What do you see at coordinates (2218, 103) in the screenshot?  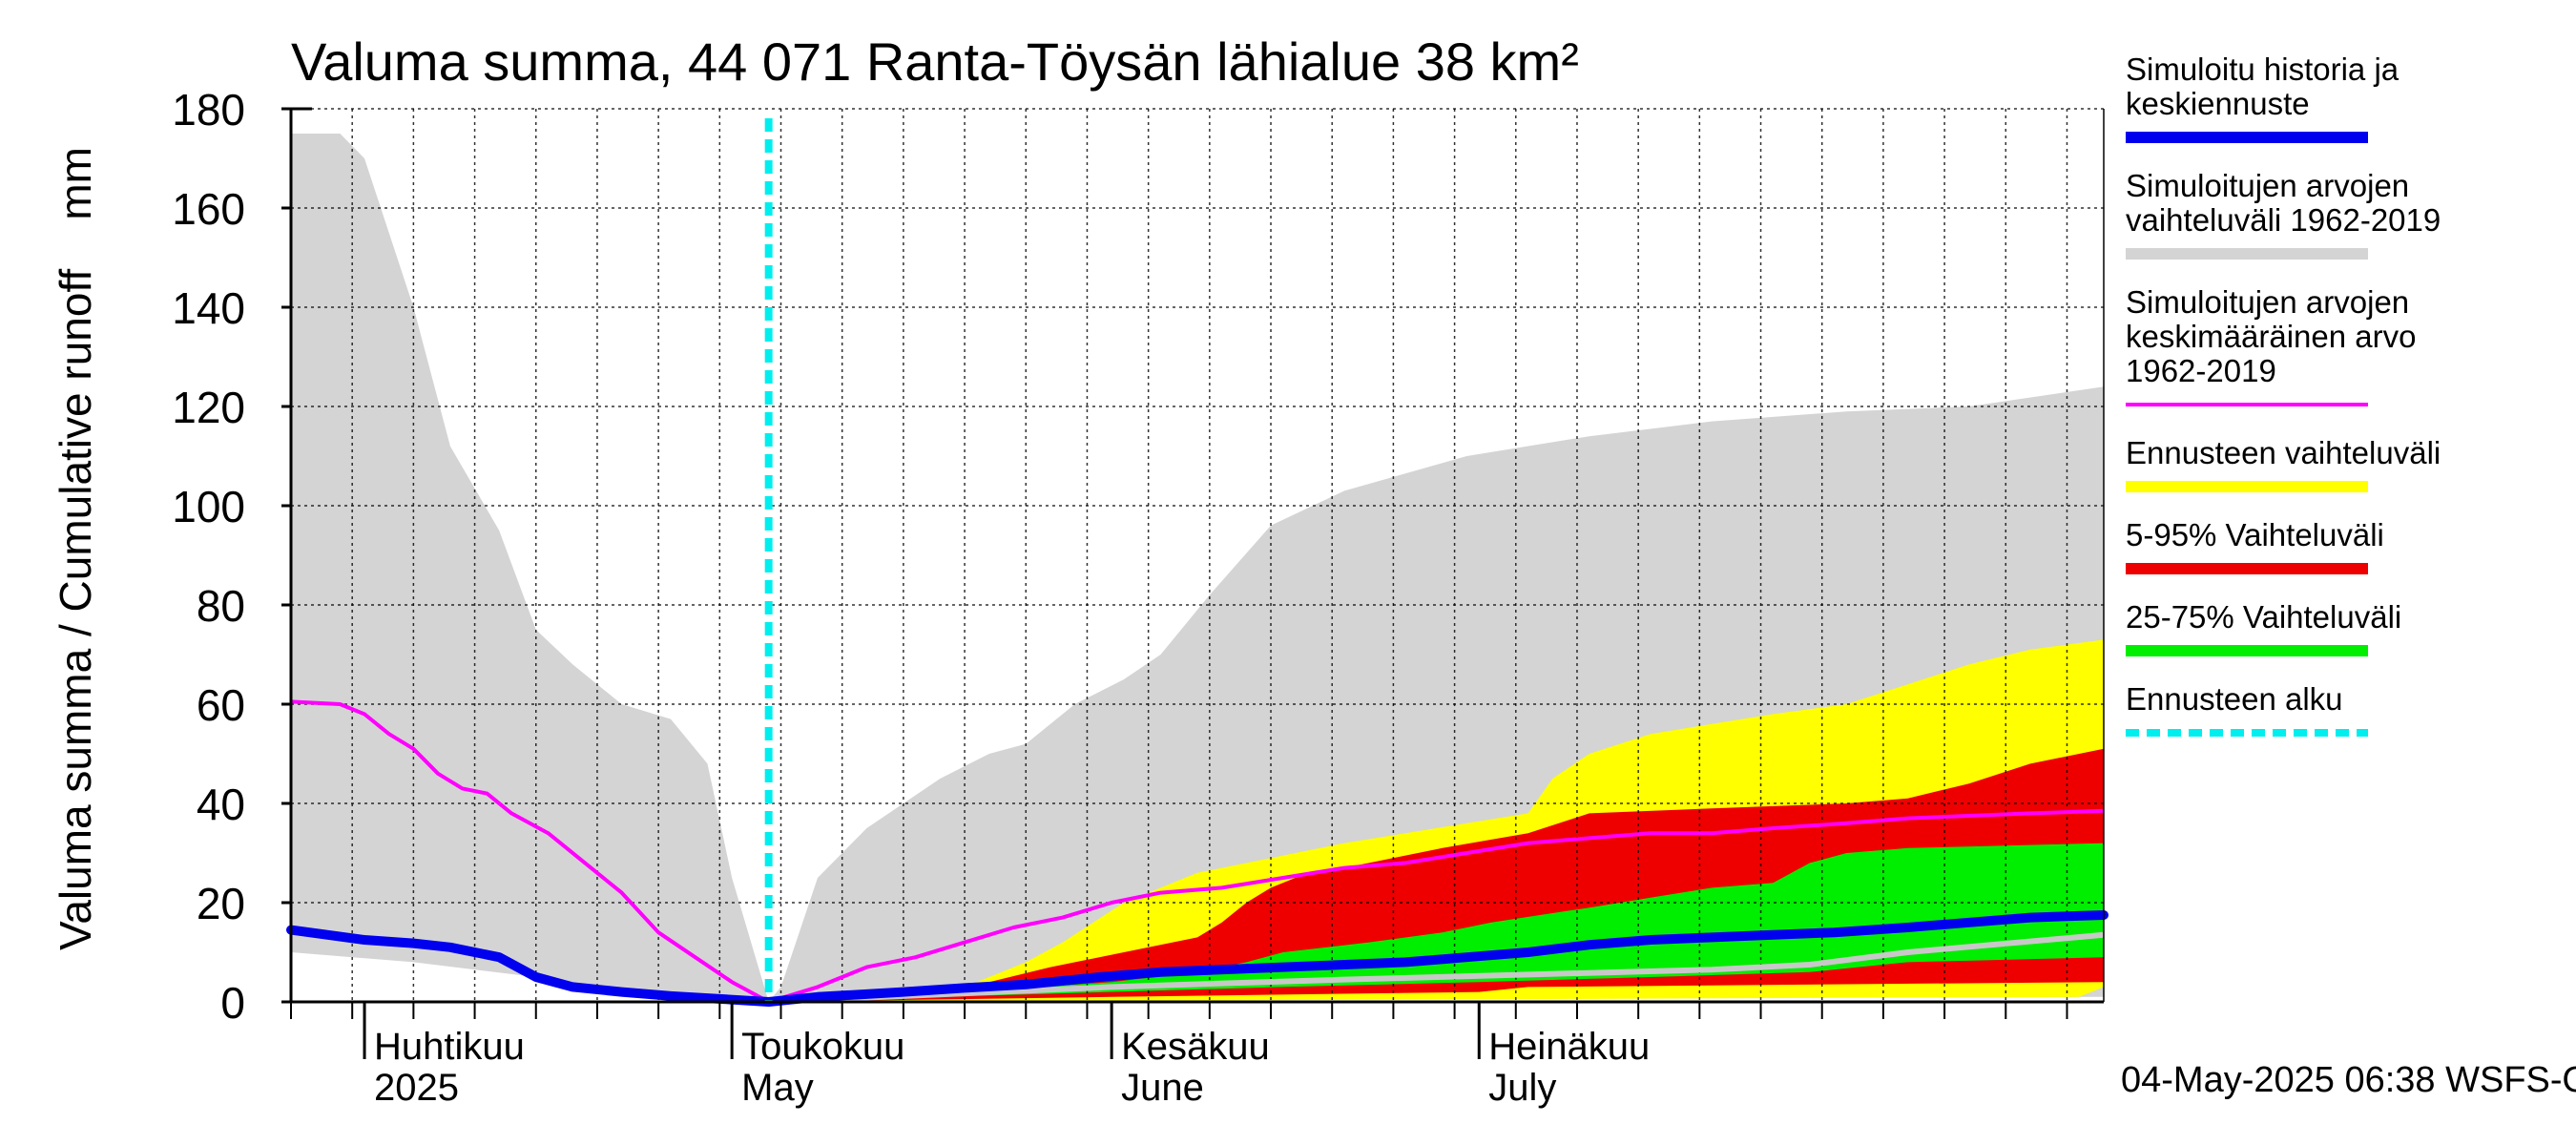 I see `legend-label: keskiennuste` at bounding box center [2218, 103].